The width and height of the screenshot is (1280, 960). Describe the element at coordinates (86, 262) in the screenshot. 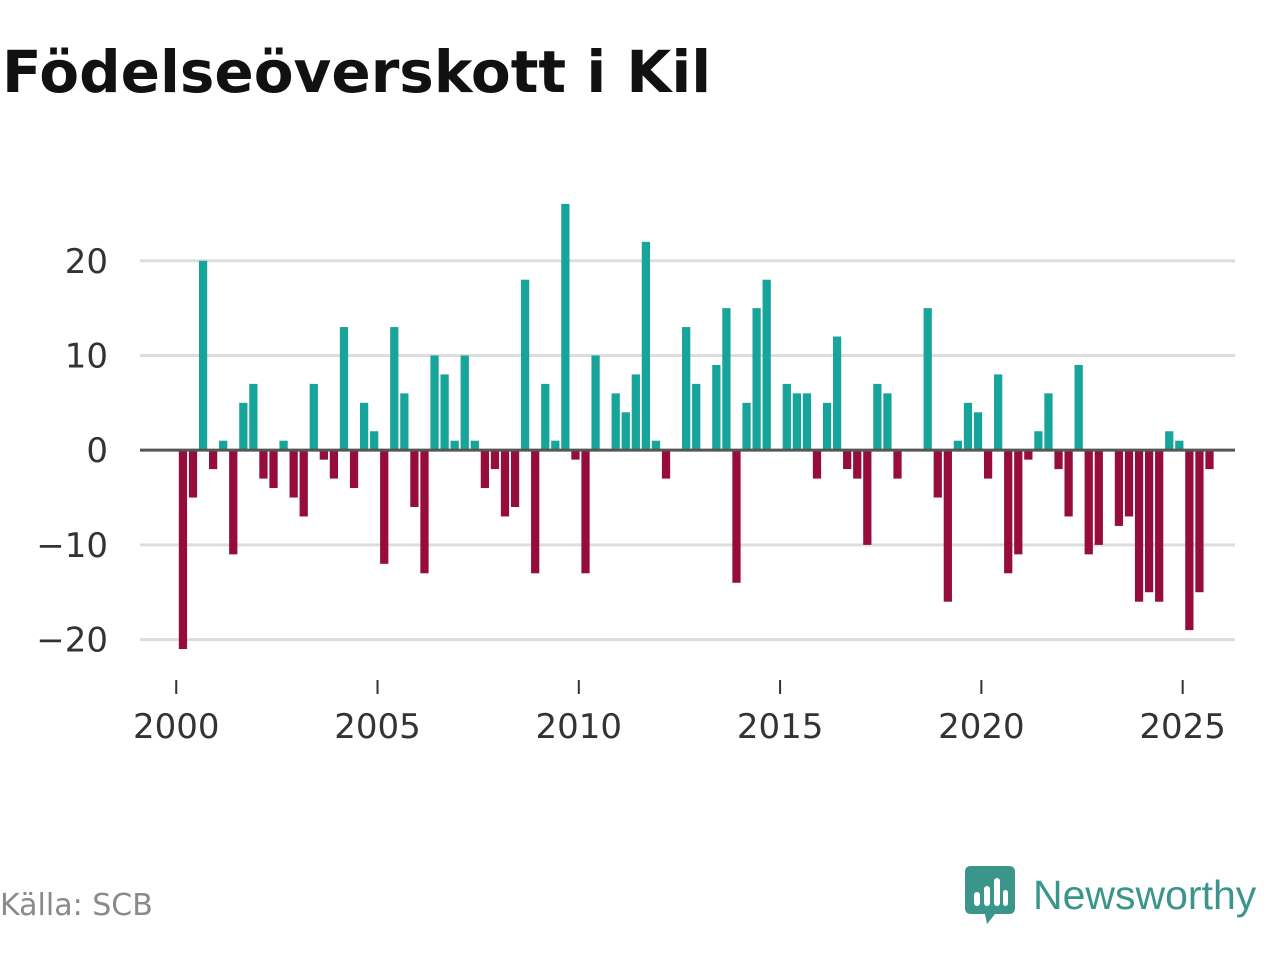

I see `y-tick-label: 20` at that location.